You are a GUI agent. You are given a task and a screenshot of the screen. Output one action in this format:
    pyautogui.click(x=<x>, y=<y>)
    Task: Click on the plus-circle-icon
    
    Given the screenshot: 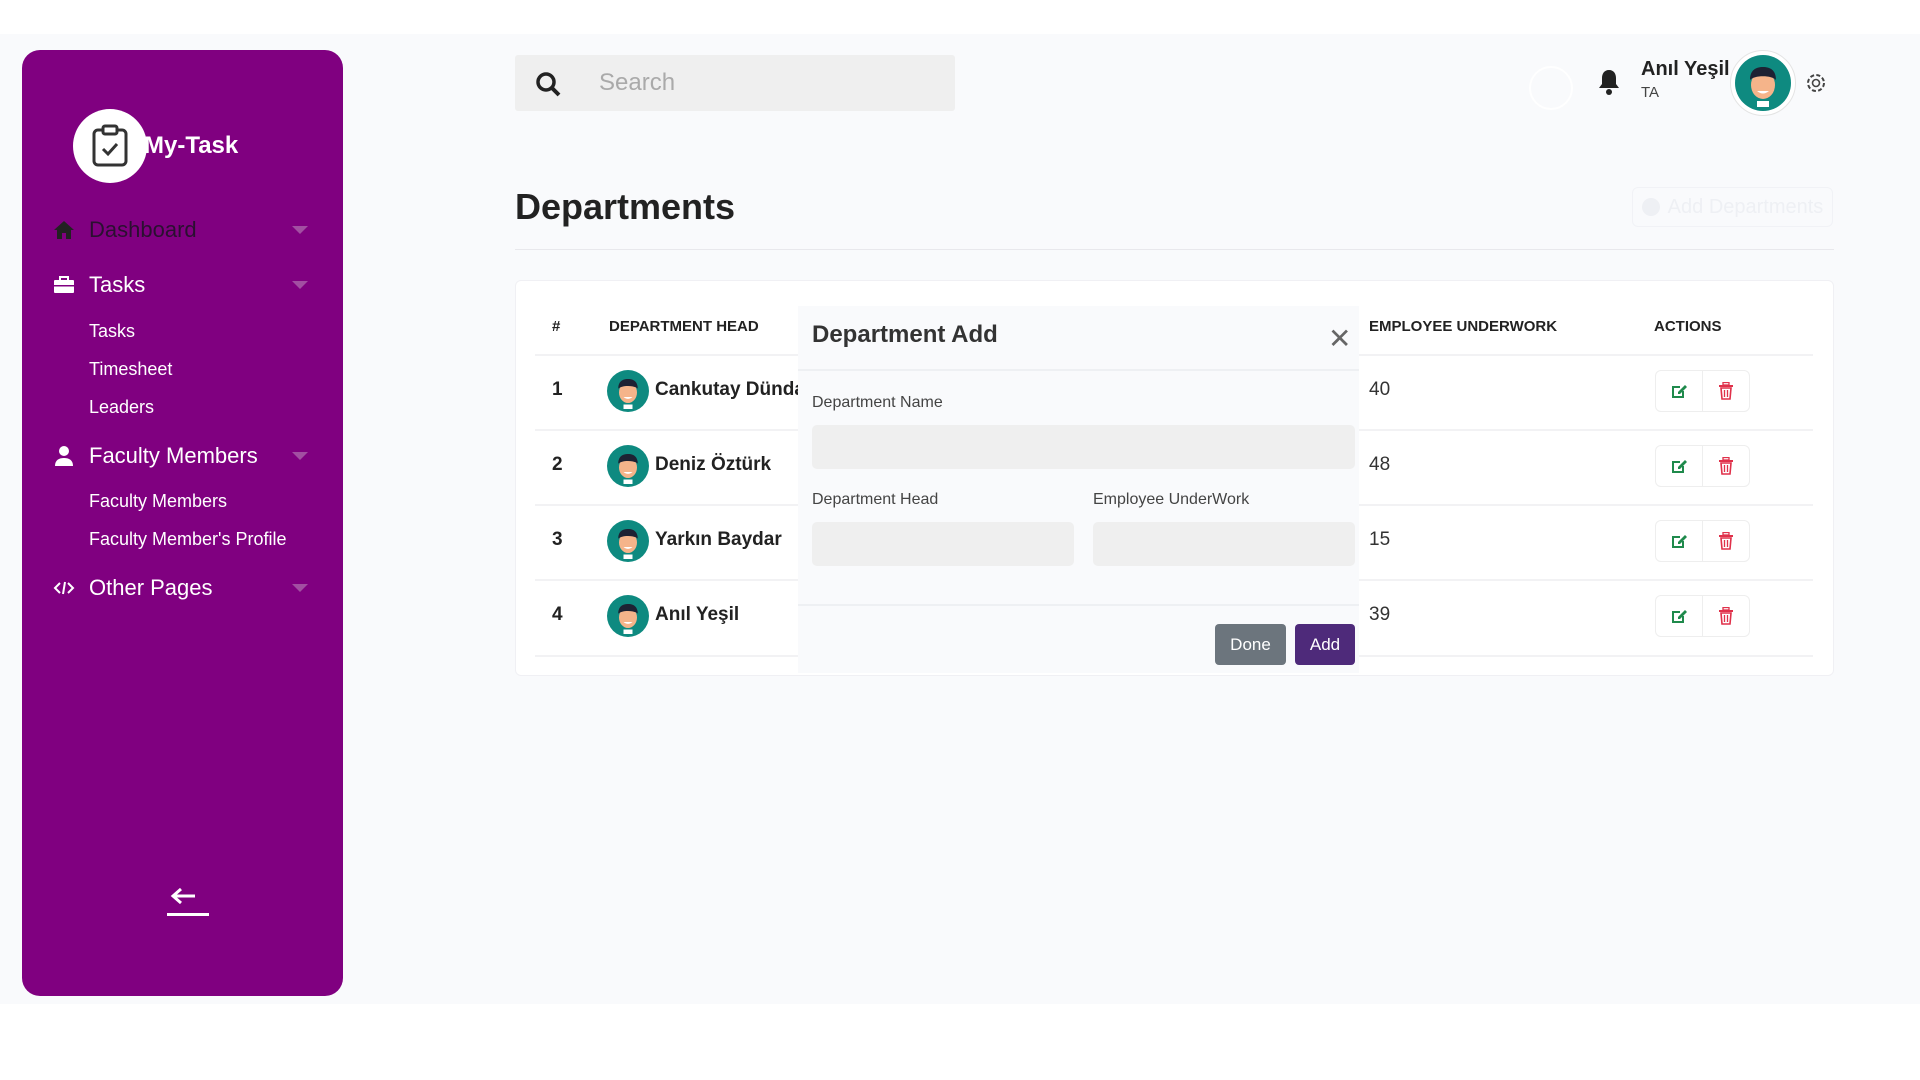 What is the action you would take?
    pyautogui.click(x=1650, y=207)
    